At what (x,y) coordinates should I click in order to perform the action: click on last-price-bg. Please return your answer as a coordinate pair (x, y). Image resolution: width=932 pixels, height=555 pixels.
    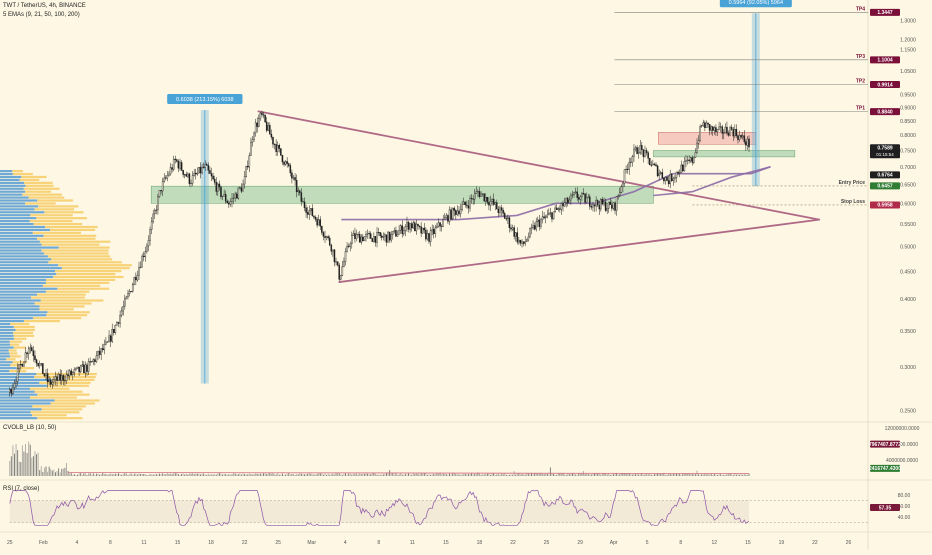
    Looking at the image, I should click on (885, 151).